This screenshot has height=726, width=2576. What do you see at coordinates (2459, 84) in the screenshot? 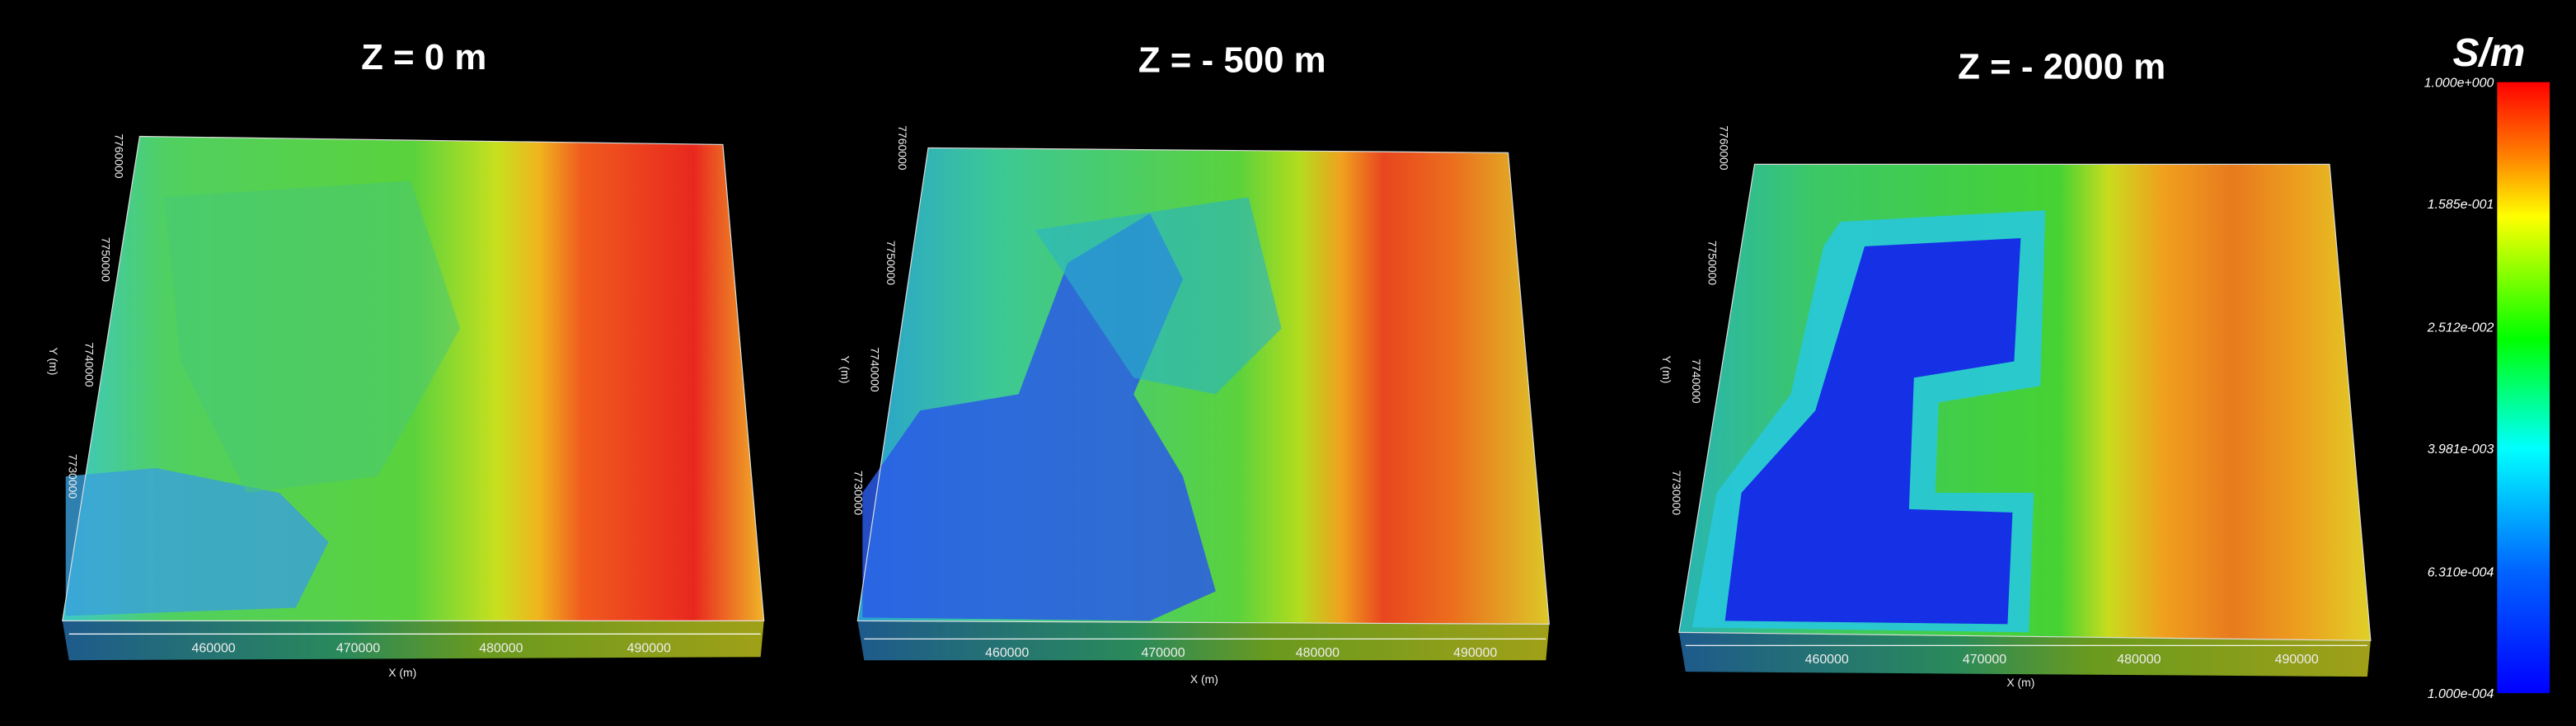
I see `colorbar-tick-label: 1.000e+000` at bounding box center [2459, 84].